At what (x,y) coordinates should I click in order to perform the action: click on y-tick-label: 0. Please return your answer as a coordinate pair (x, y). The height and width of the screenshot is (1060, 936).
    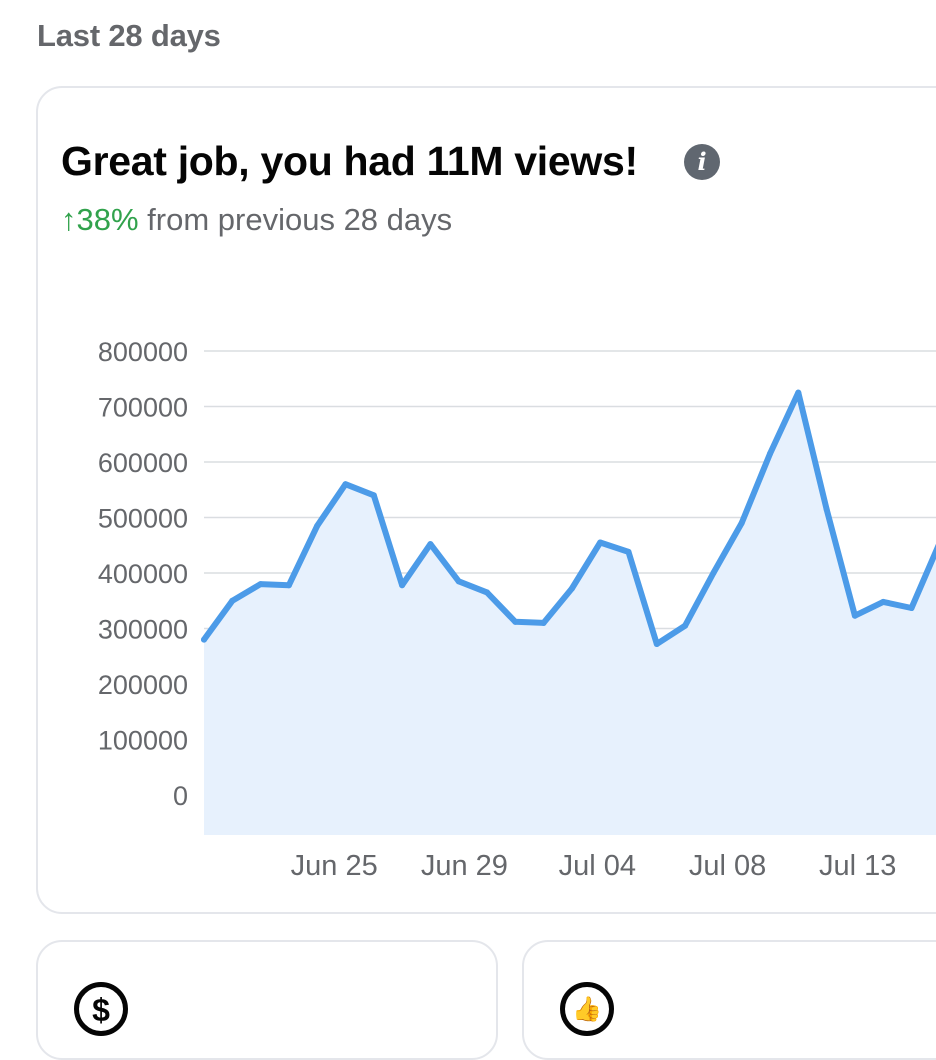
    Looking at the image, I should click on (180, 796).